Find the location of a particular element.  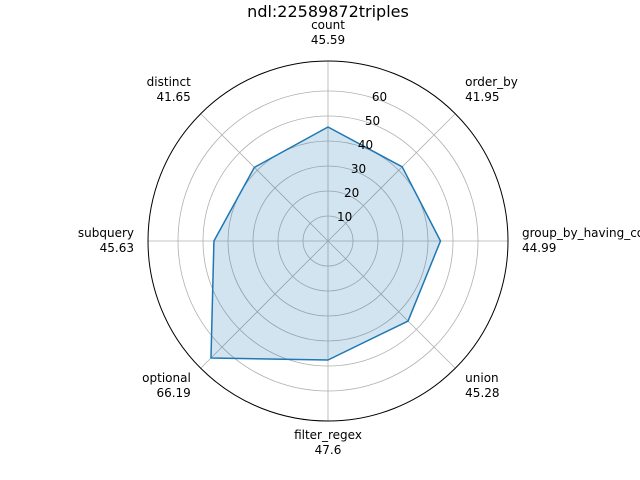

category-label: count is located at coordinates (328, 25).